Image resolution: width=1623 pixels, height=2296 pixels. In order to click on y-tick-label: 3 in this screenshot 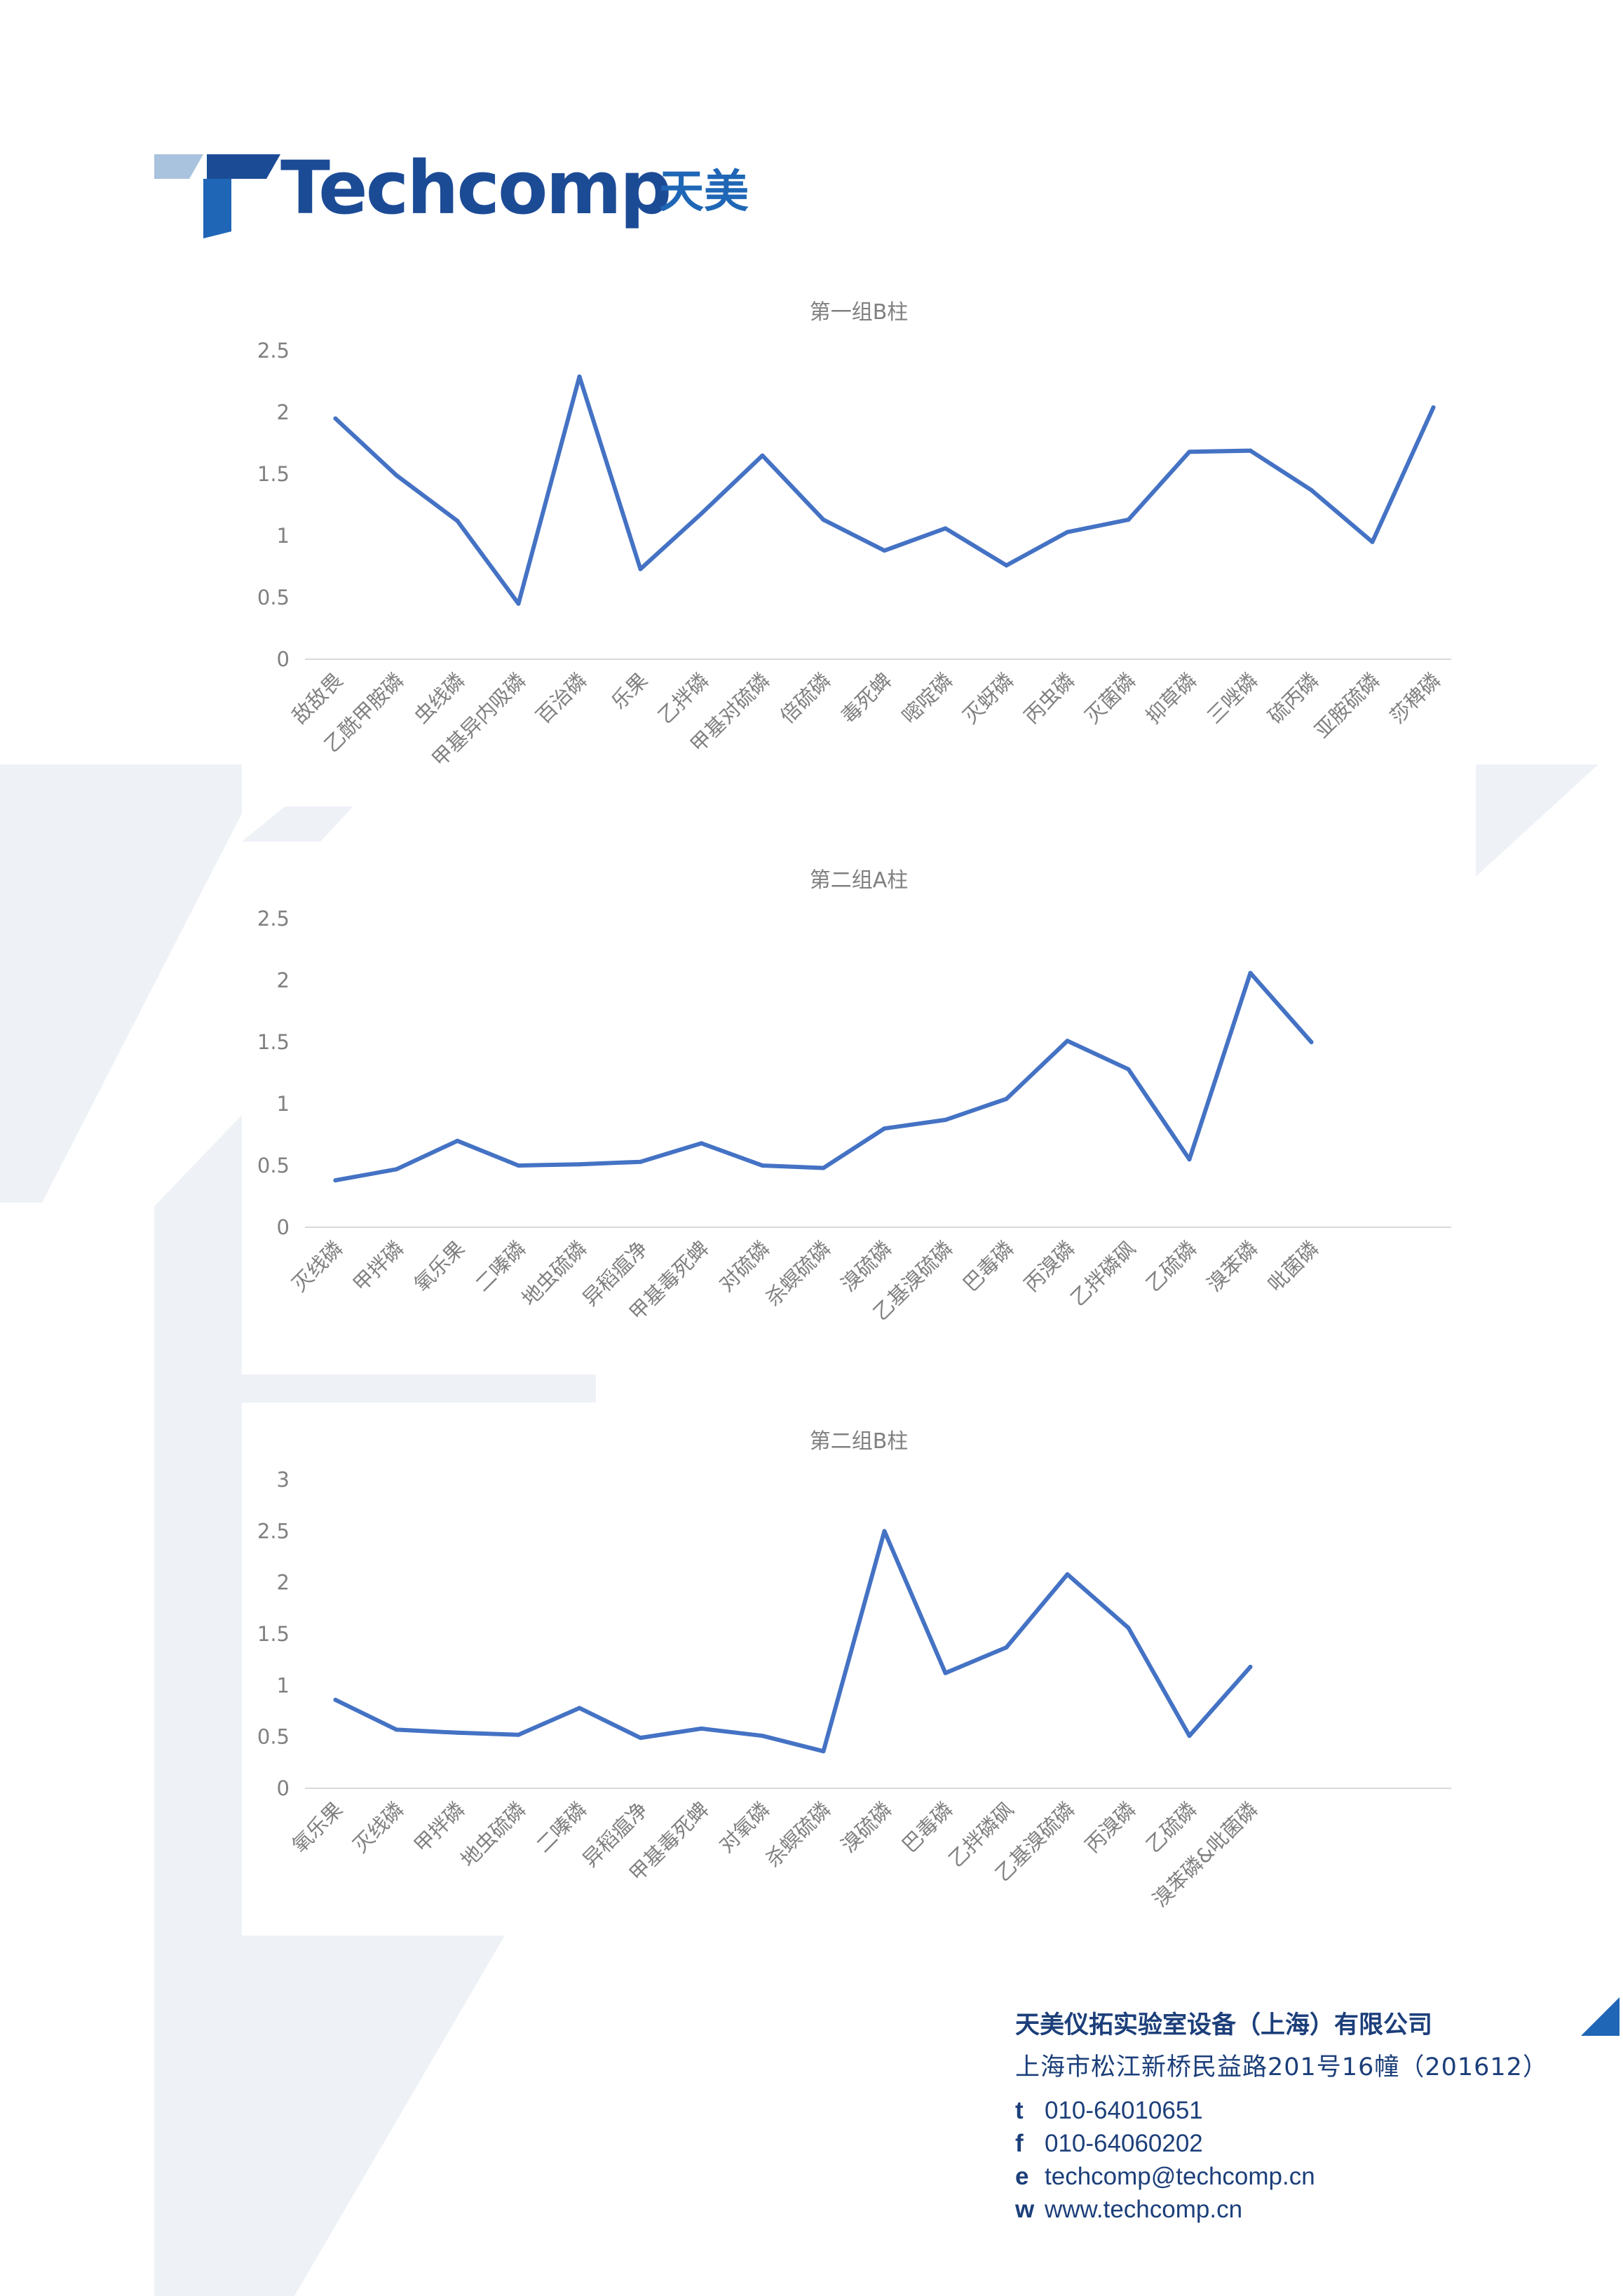, I will do `click(283, 1480)`.